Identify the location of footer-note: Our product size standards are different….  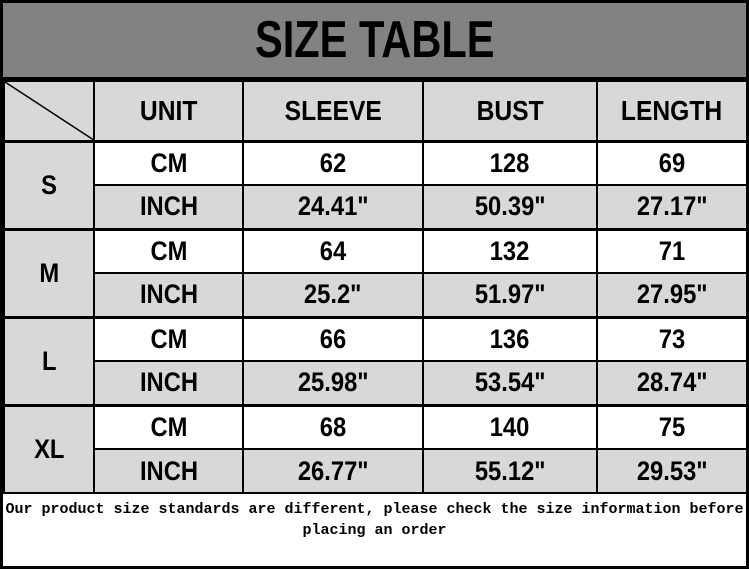
(374, 530).